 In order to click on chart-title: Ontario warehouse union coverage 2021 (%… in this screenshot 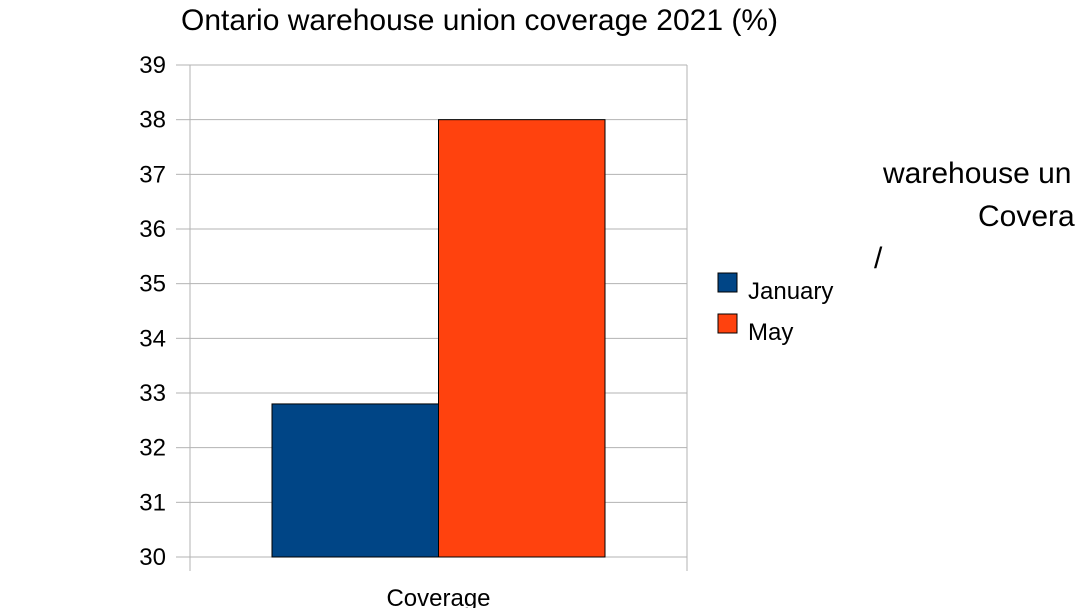, I will do `click(479, 20)`.